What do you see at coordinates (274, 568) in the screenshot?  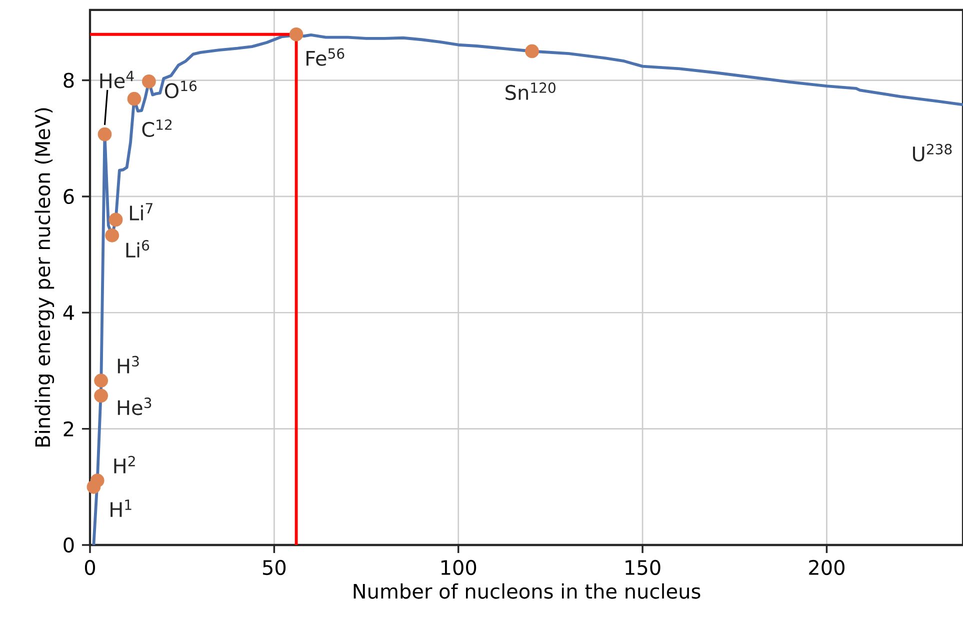 I see `x-tick-label: 50` at bounding box center [274, 568].